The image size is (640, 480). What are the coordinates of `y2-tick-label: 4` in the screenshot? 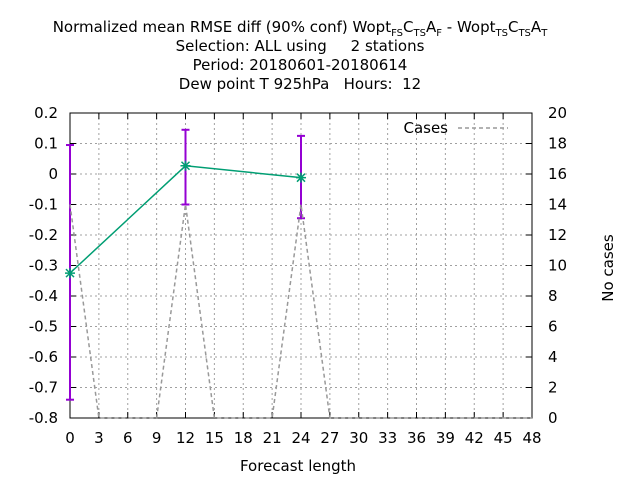 It's located at (553, 357).